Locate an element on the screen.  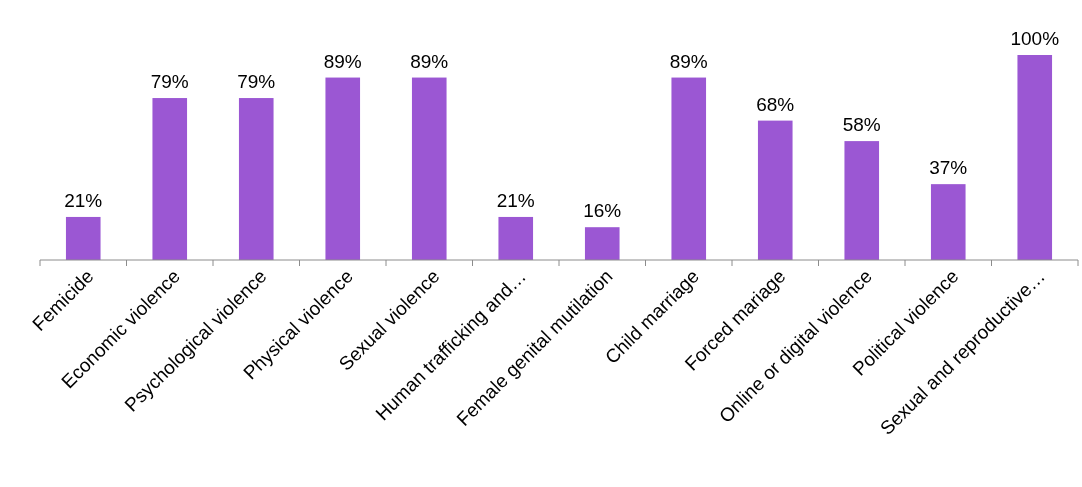
data-label: 68% is located at coordinates (775, 104).